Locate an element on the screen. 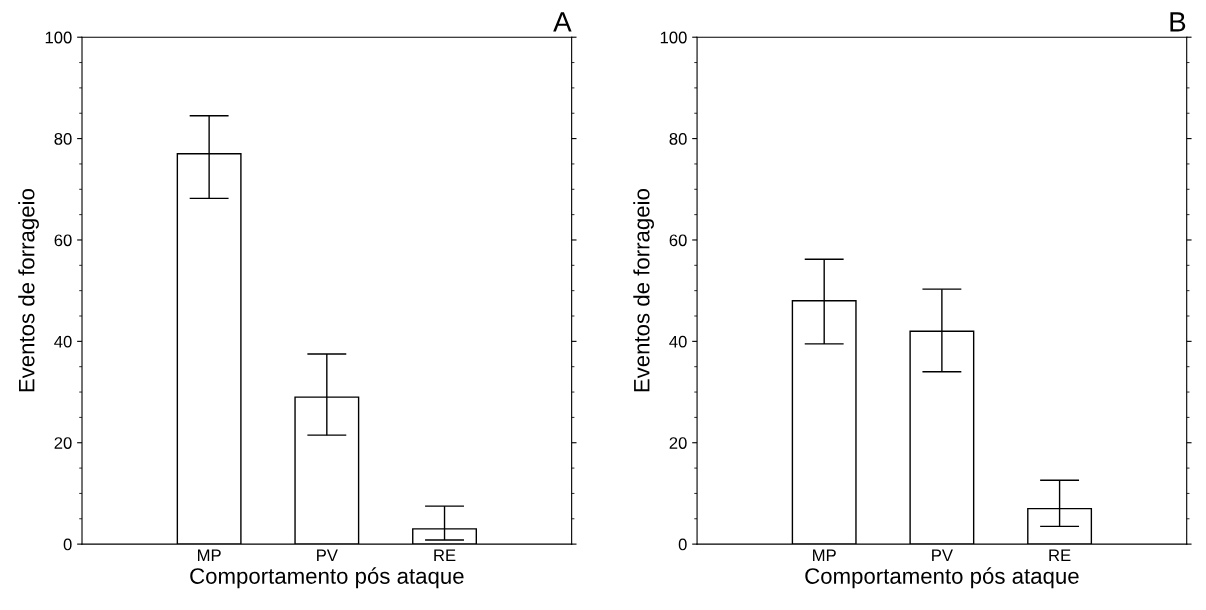  chart-title: A is located at coordinates (562, 22).